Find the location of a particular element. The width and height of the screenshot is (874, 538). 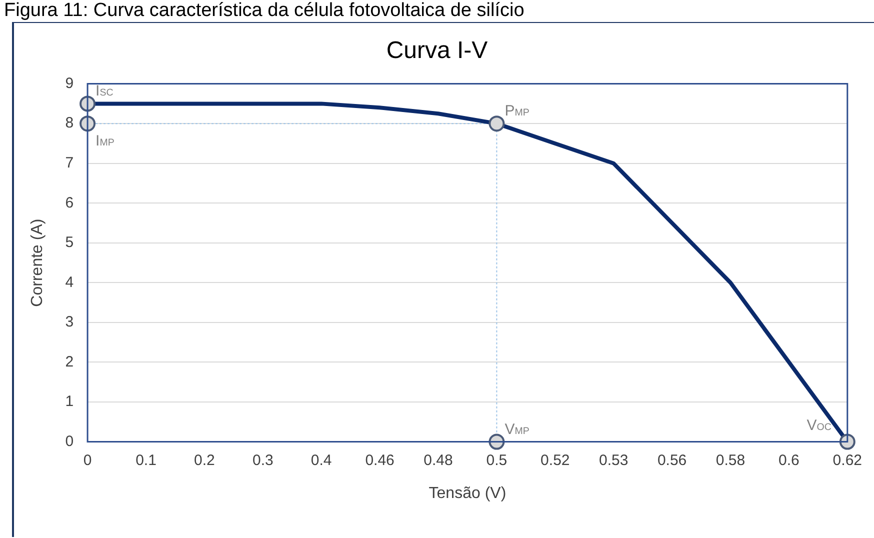

y-tick-label: 9 is located at coordinates (69, 83).